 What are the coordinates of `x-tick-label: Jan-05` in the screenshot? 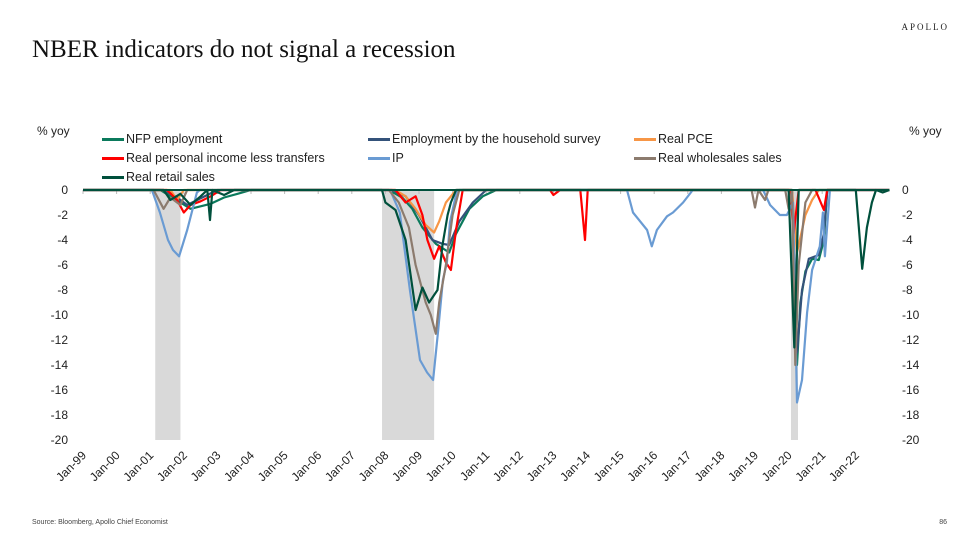 It's located at (273, 466).